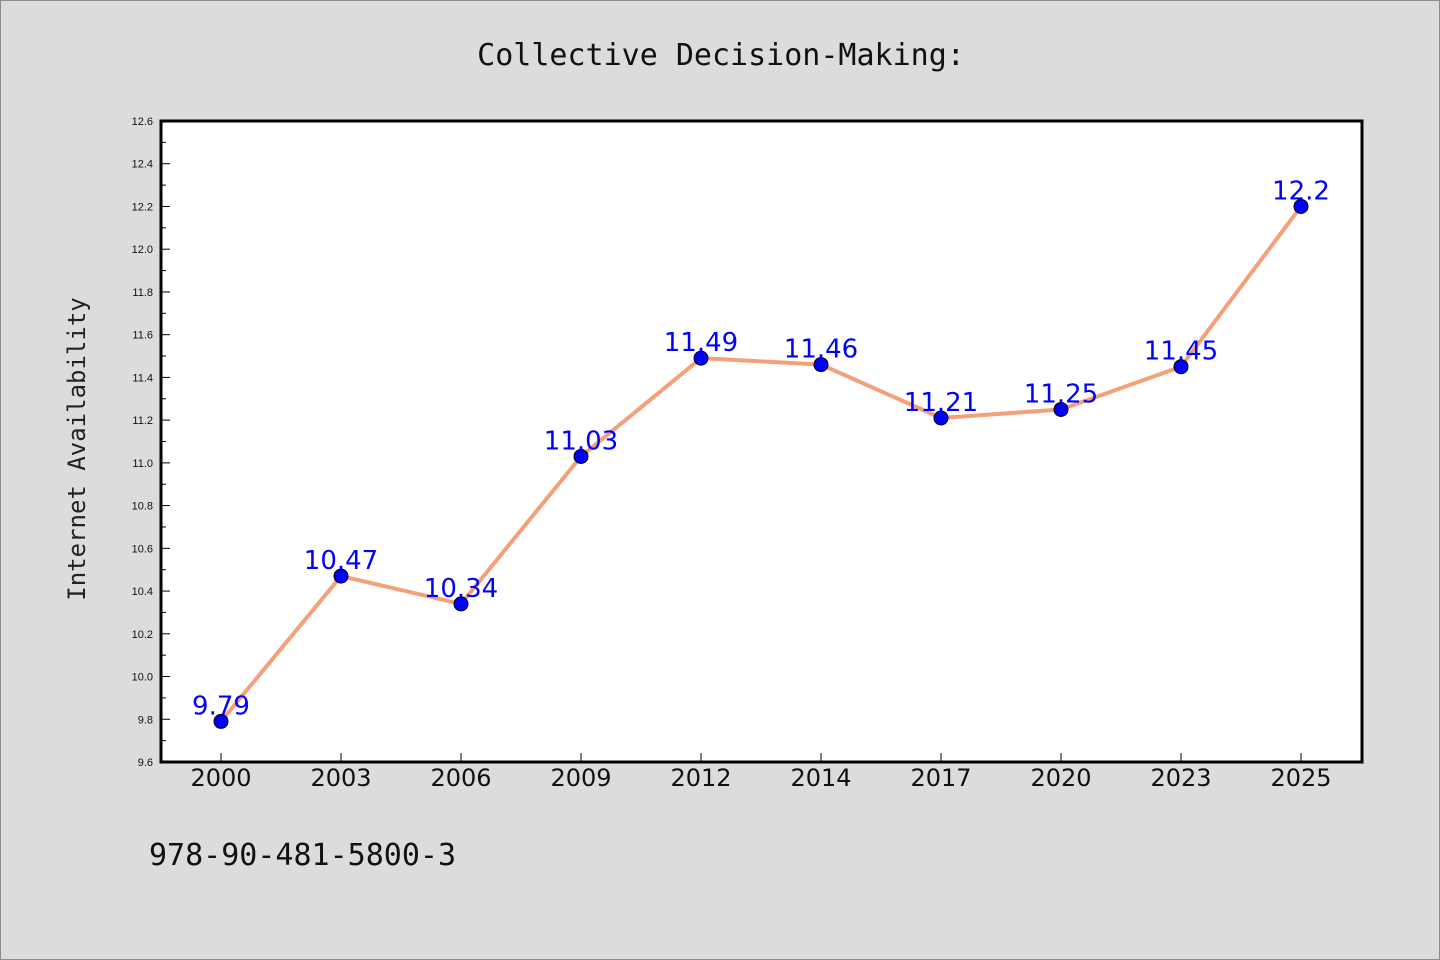 This screenshot has height=960, width=1440. What do you see at coordinates (142, 592) in the screenshot?
I see `y-tick-label: 10.4` at bounding box center [142, 592].